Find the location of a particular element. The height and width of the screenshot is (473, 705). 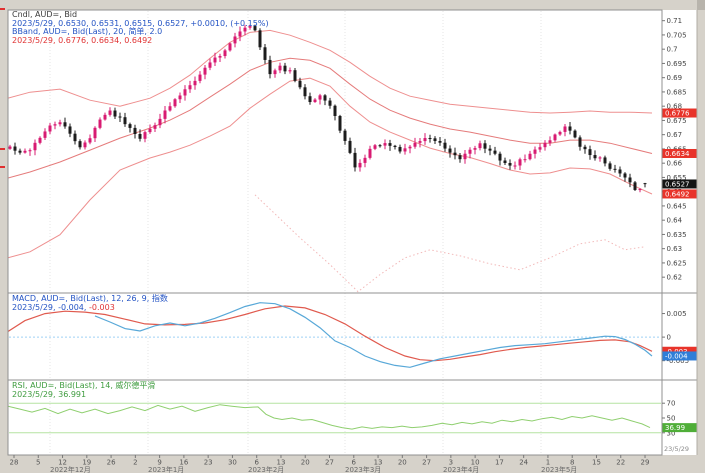

week-tick-label: 1 is located at coordinates (548, 463).